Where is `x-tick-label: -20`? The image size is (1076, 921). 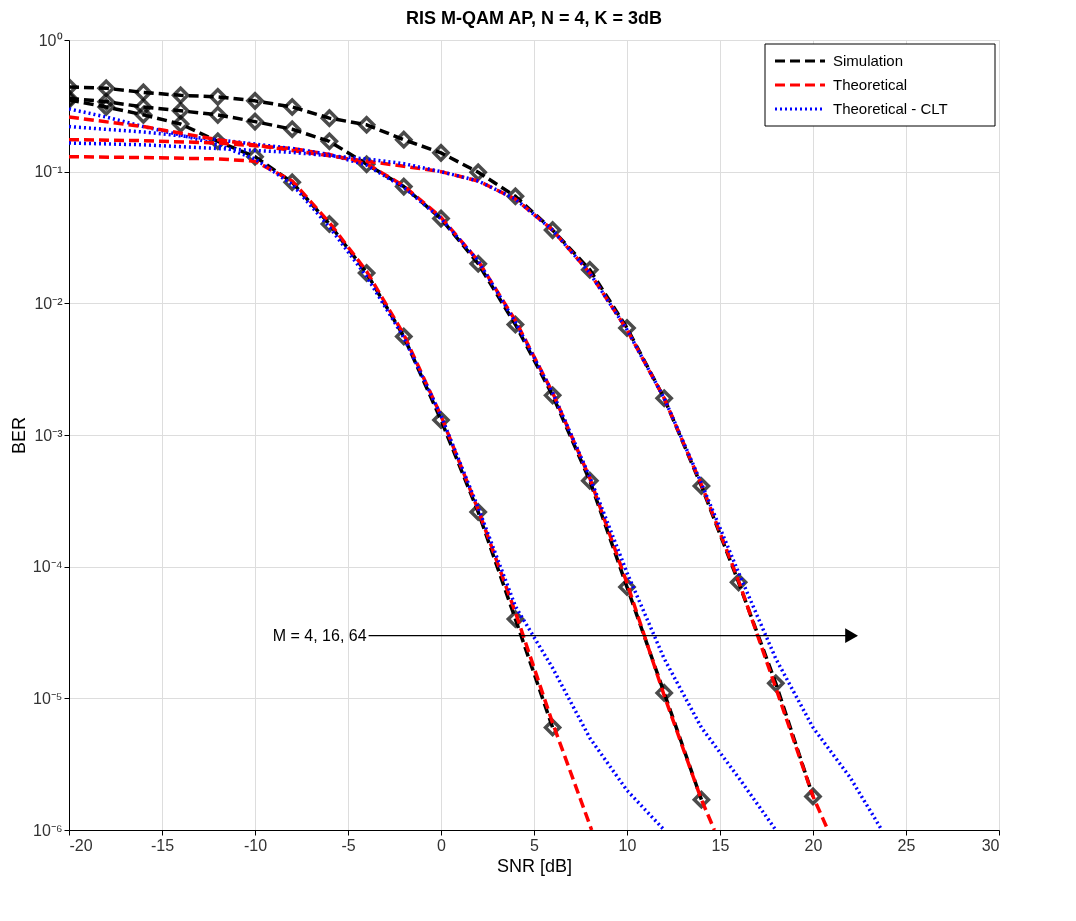
x-tick-label: -20 is located at coordinates (81, 845).